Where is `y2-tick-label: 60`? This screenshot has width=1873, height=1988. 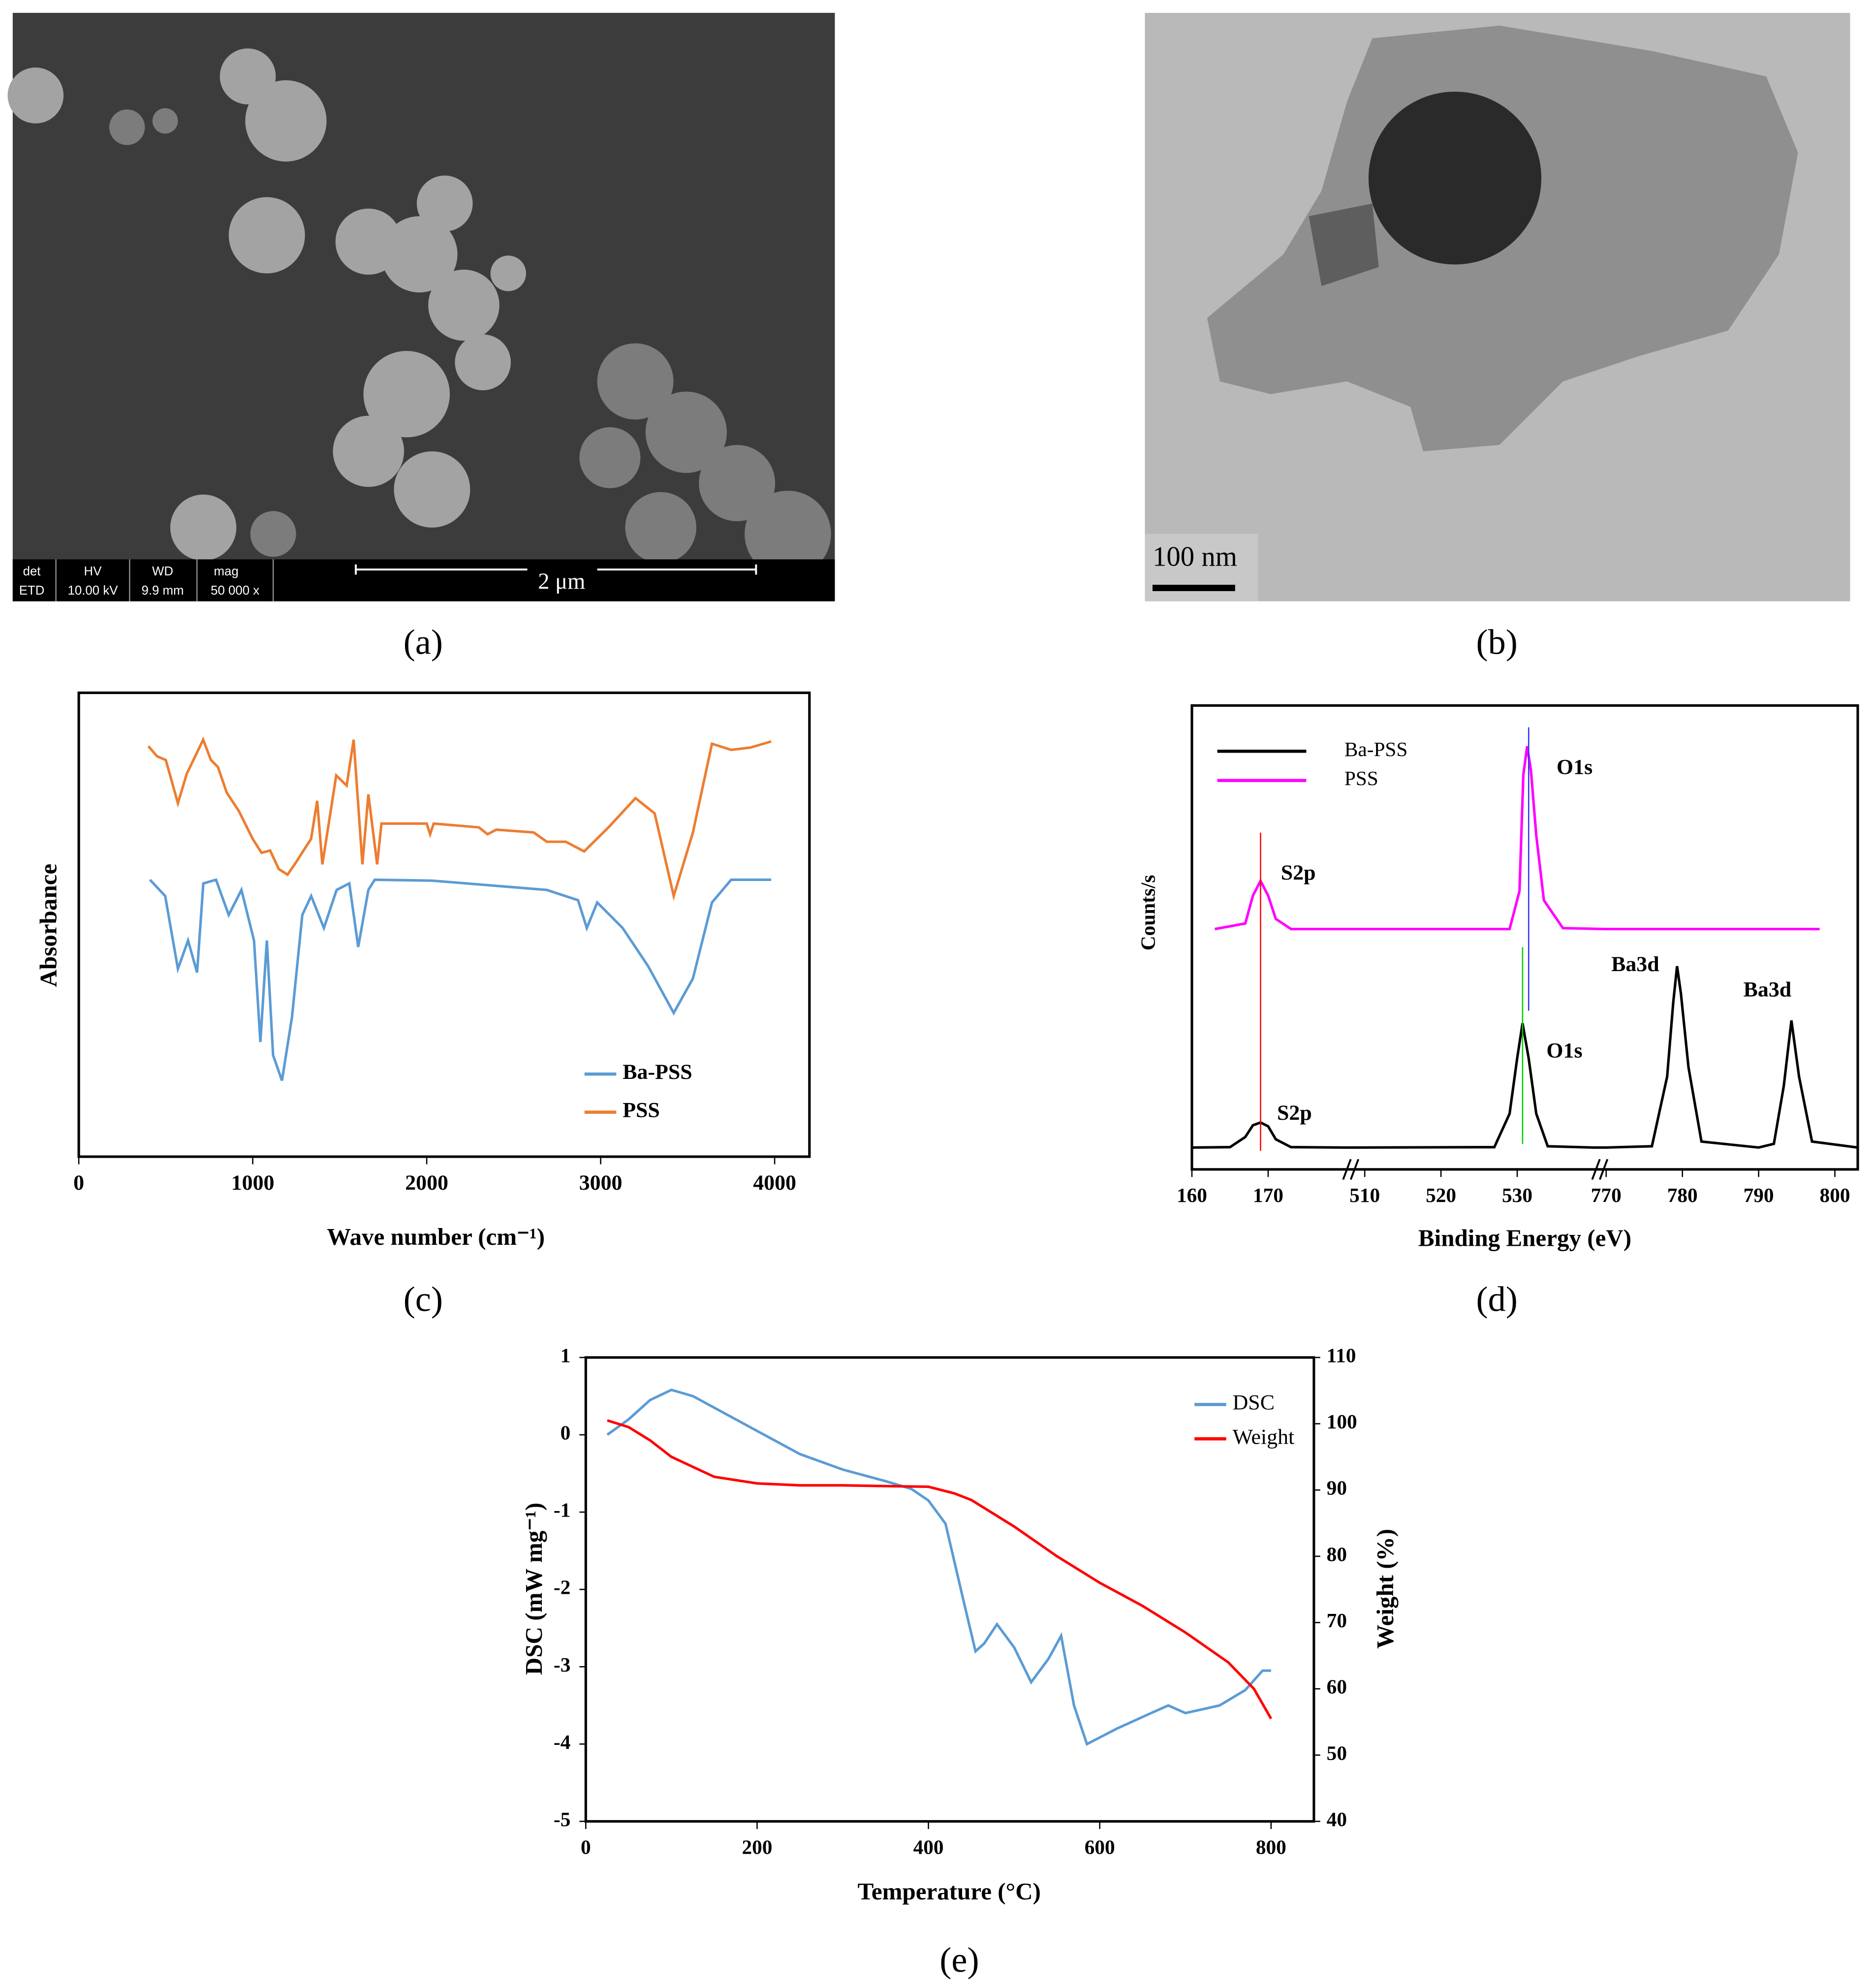 y2-tick-label: 60 is located at coordinates (1337, 1687).